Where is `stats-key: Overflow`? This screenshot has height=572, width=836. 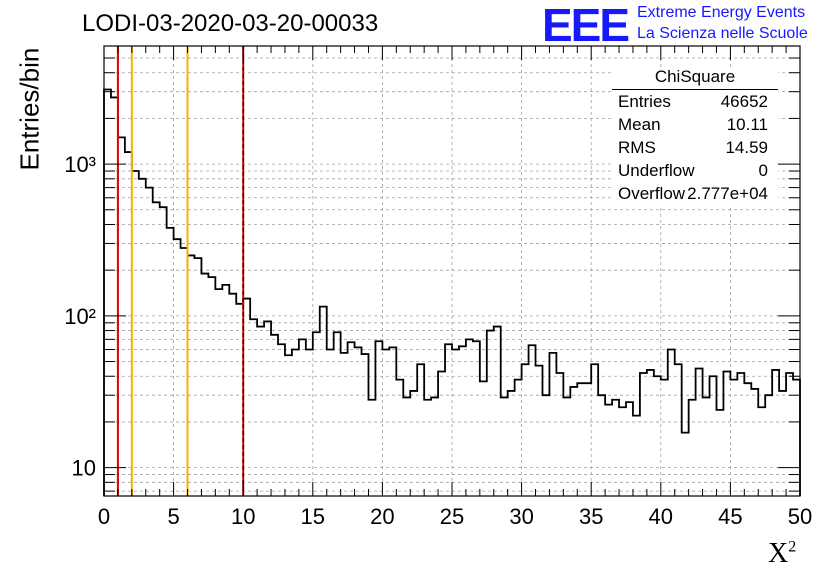 stats-key: Overflow is located at coordinates (652, 193).